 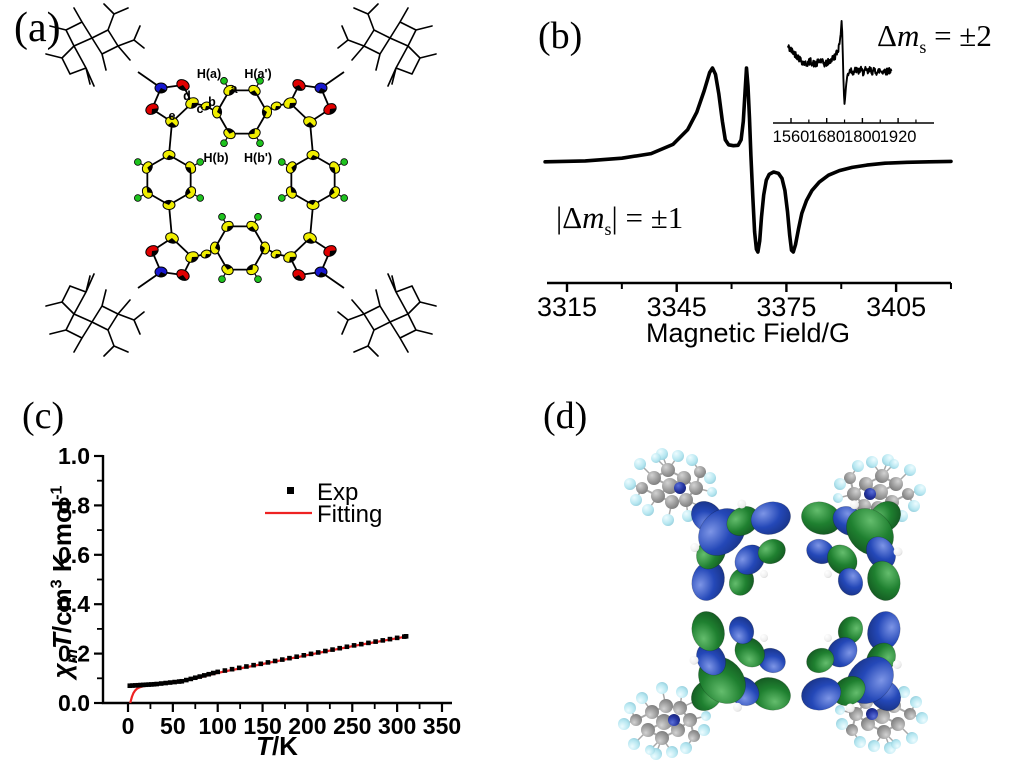 What do you see at coordinates (262, 726) in the screenshot?
I see `svg-text: 150` at bounding box center [262, 726].